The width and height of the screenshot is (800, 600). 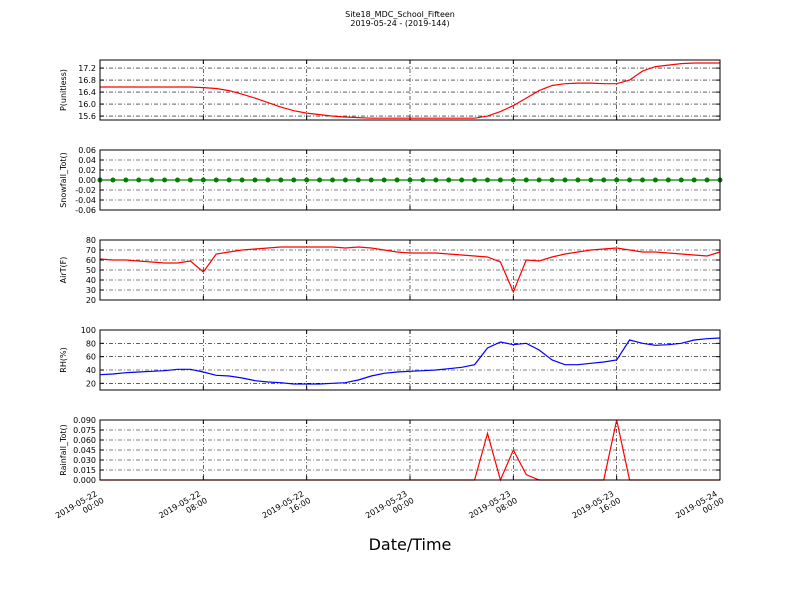 What do you see at coordinates (84, 470) in the screenshot?
I see `y-tick-label: 0.015` at bounding box center [84, 470].